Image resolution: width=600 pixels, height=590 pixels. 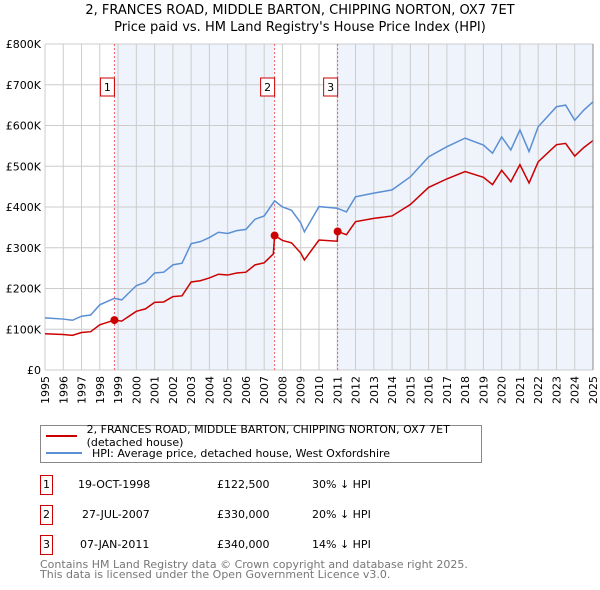 I want to click on x-tick-label: 2018, so click(x=465, y=390).